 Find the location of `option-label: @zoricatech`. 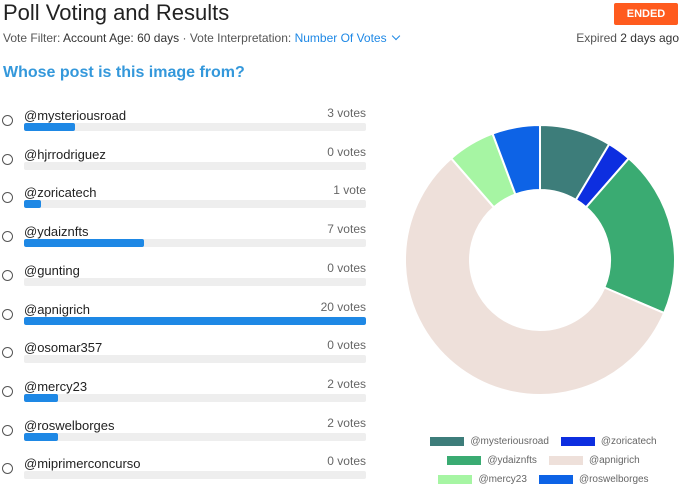

option-label: @zoricatech is located at coordinates (60, 193).